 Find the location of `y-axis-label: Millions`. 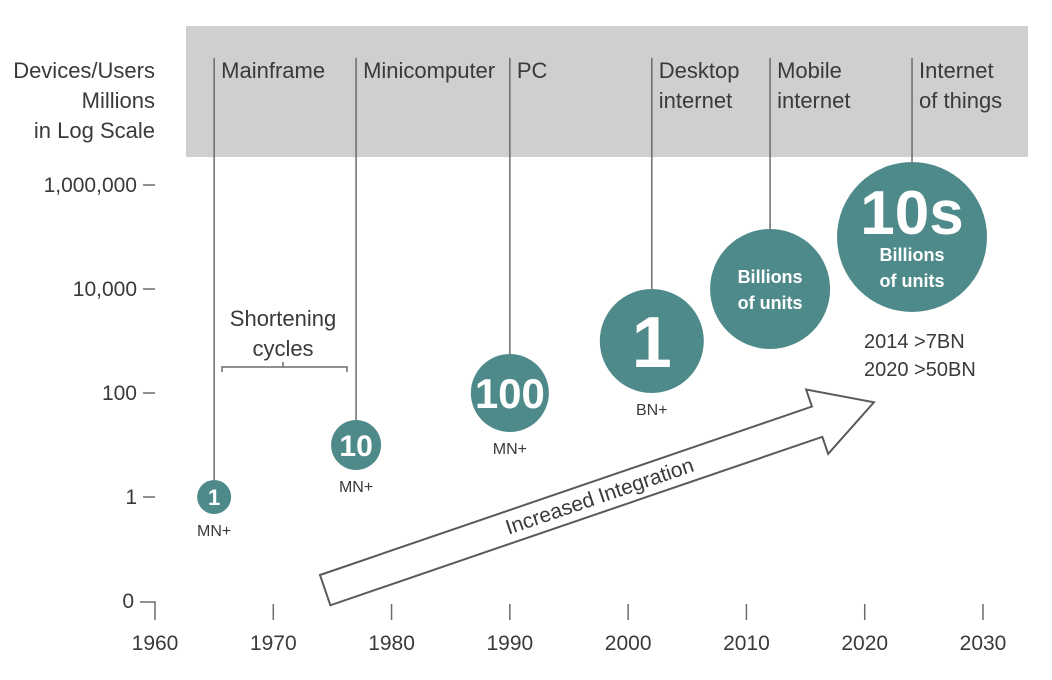

y-axis-label: Millions is located at coordinates (118, 100).